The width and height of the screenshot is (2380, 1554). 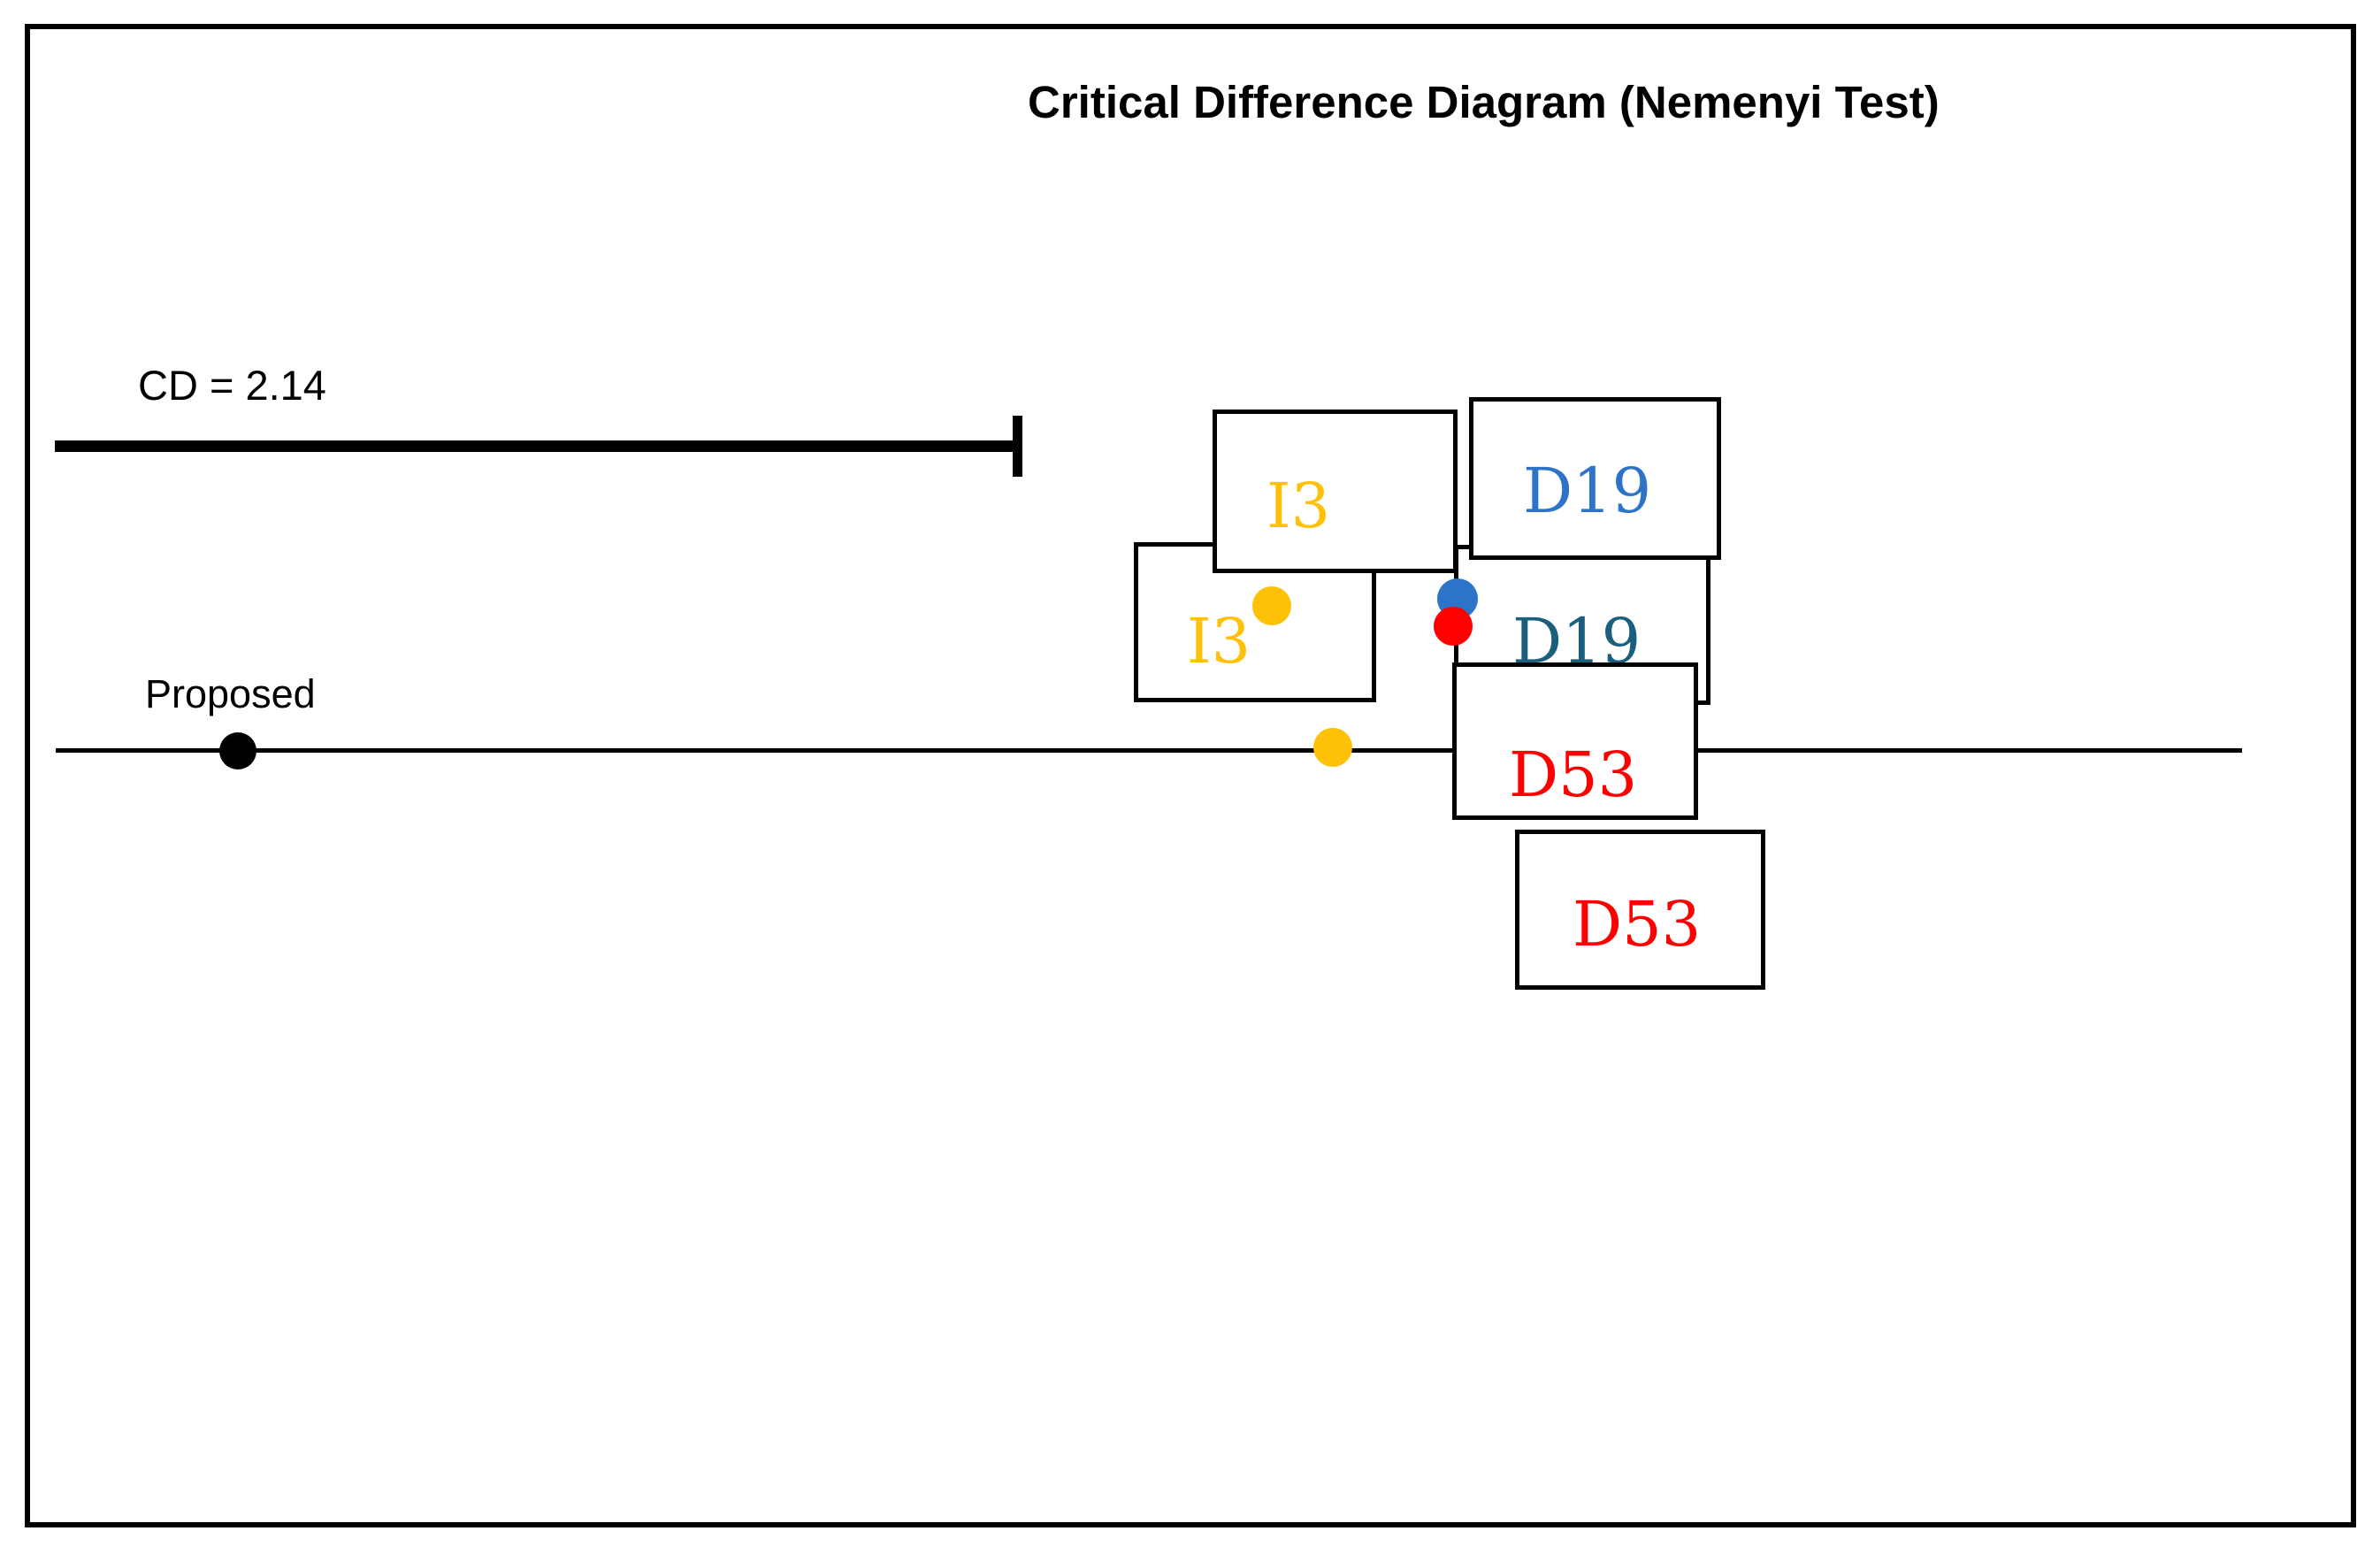 I want to click on proposed-marker-dot, so click(x=237, y=750).